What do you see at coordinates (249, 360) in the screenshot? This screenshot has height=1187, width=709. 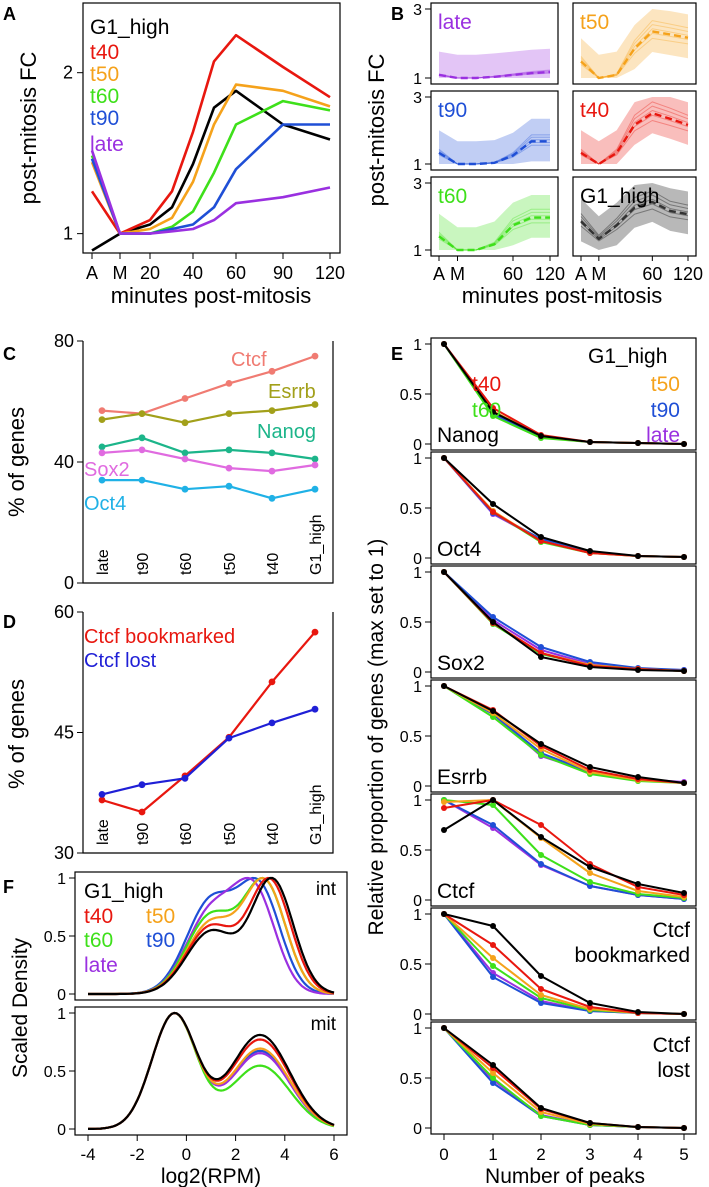 I see `legend-c-Ctcf: Ctcf` at bounding box center [249, 360].